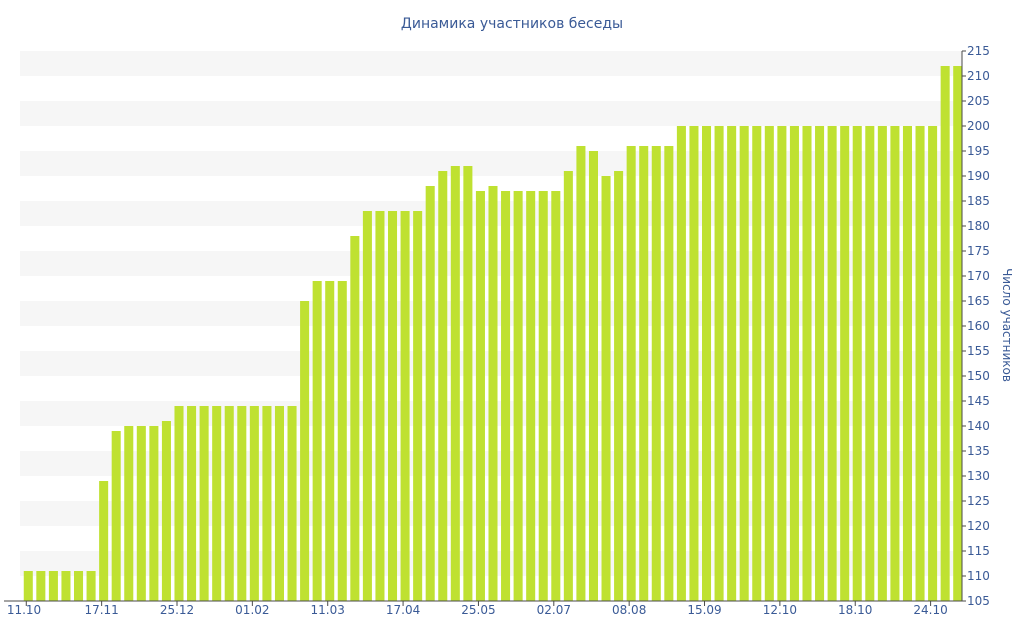  I want to click on y-tick-label: 115, so click(978, 551).